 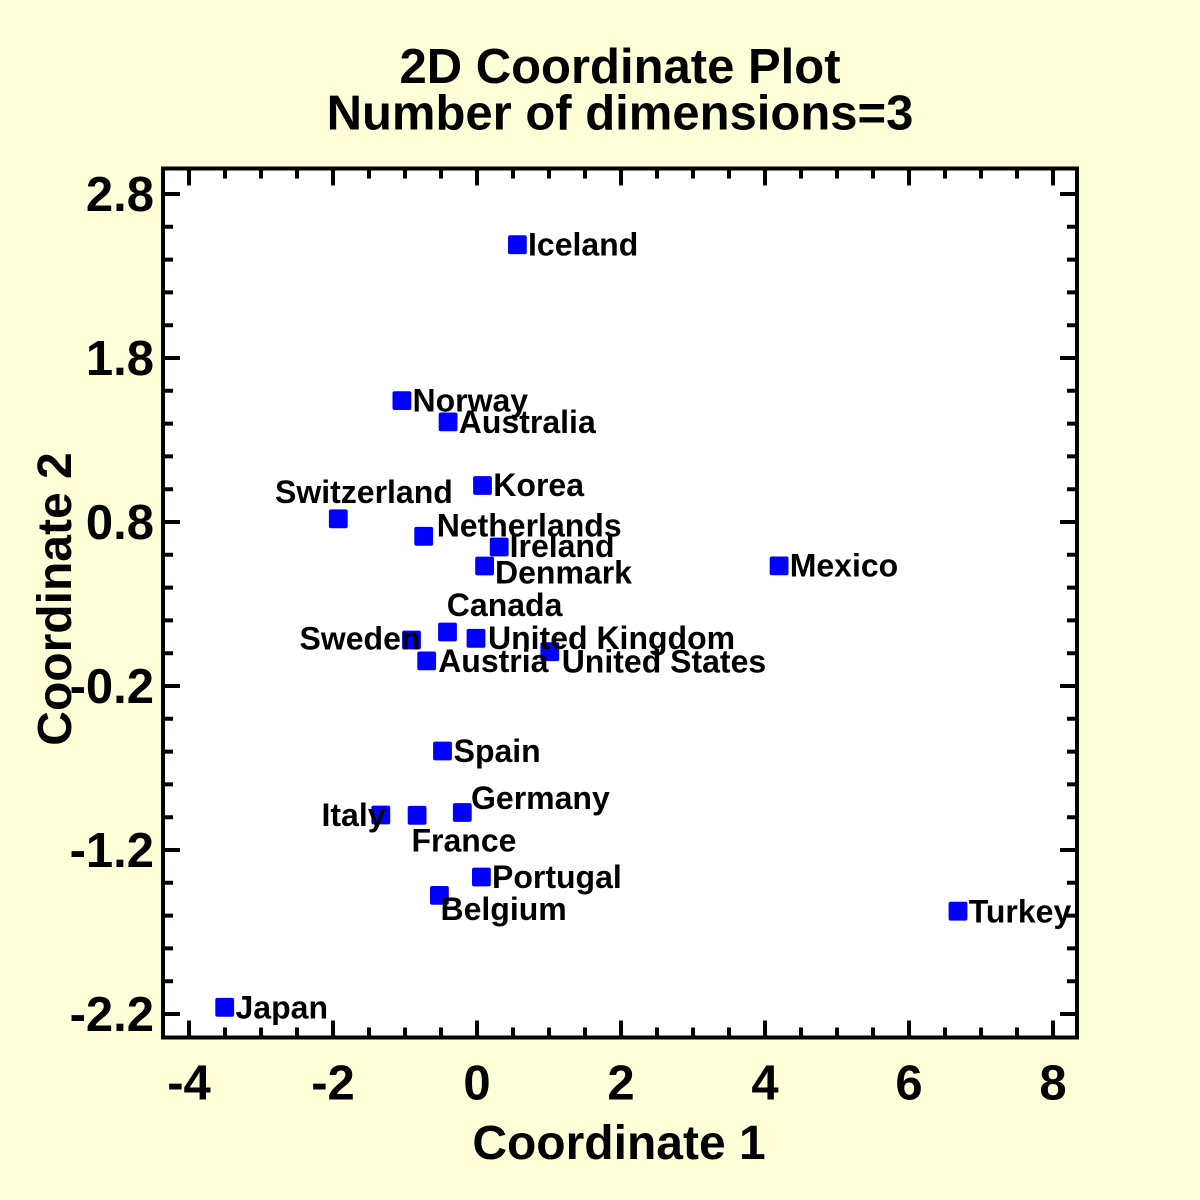 What do you see at coordinates (529, 526) in the screenshot?
I see `svg-text: Netherlands` at bounding box center [529, 526].